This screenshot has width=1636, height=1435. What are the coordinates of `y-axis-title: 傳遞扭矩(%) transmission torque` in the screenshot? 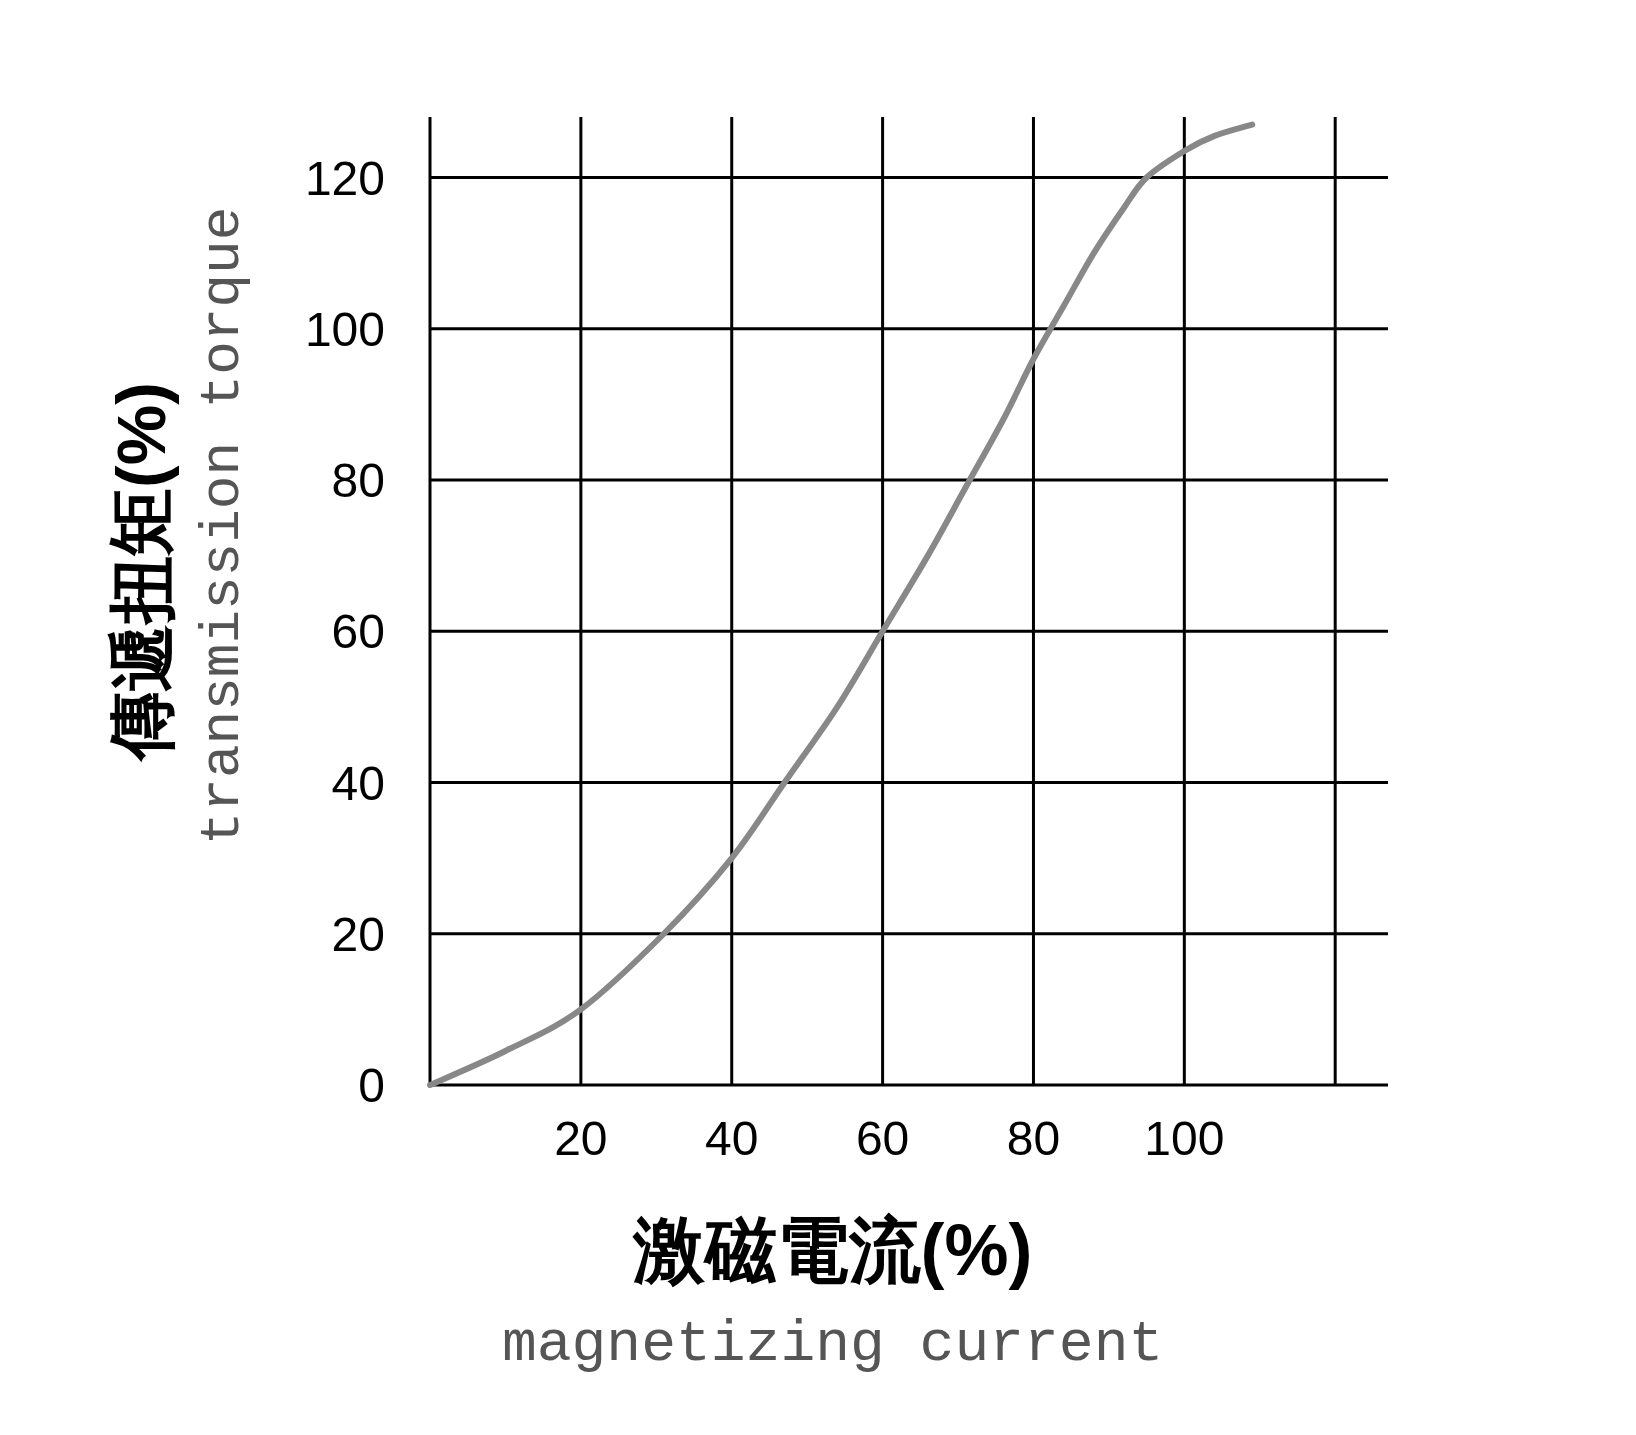 It's located at (179, 526).